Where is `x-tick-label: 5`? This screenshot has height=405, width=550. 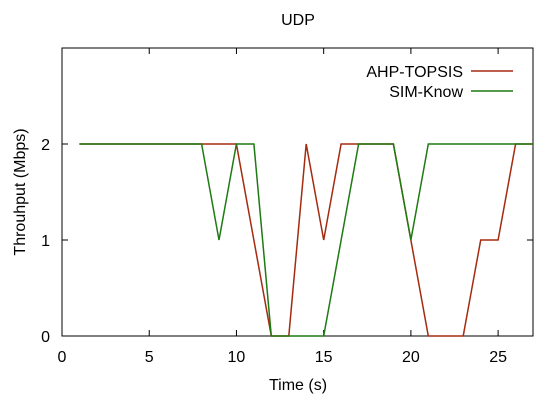 x-tick-label: 5 is located at coordinates (149, 357).